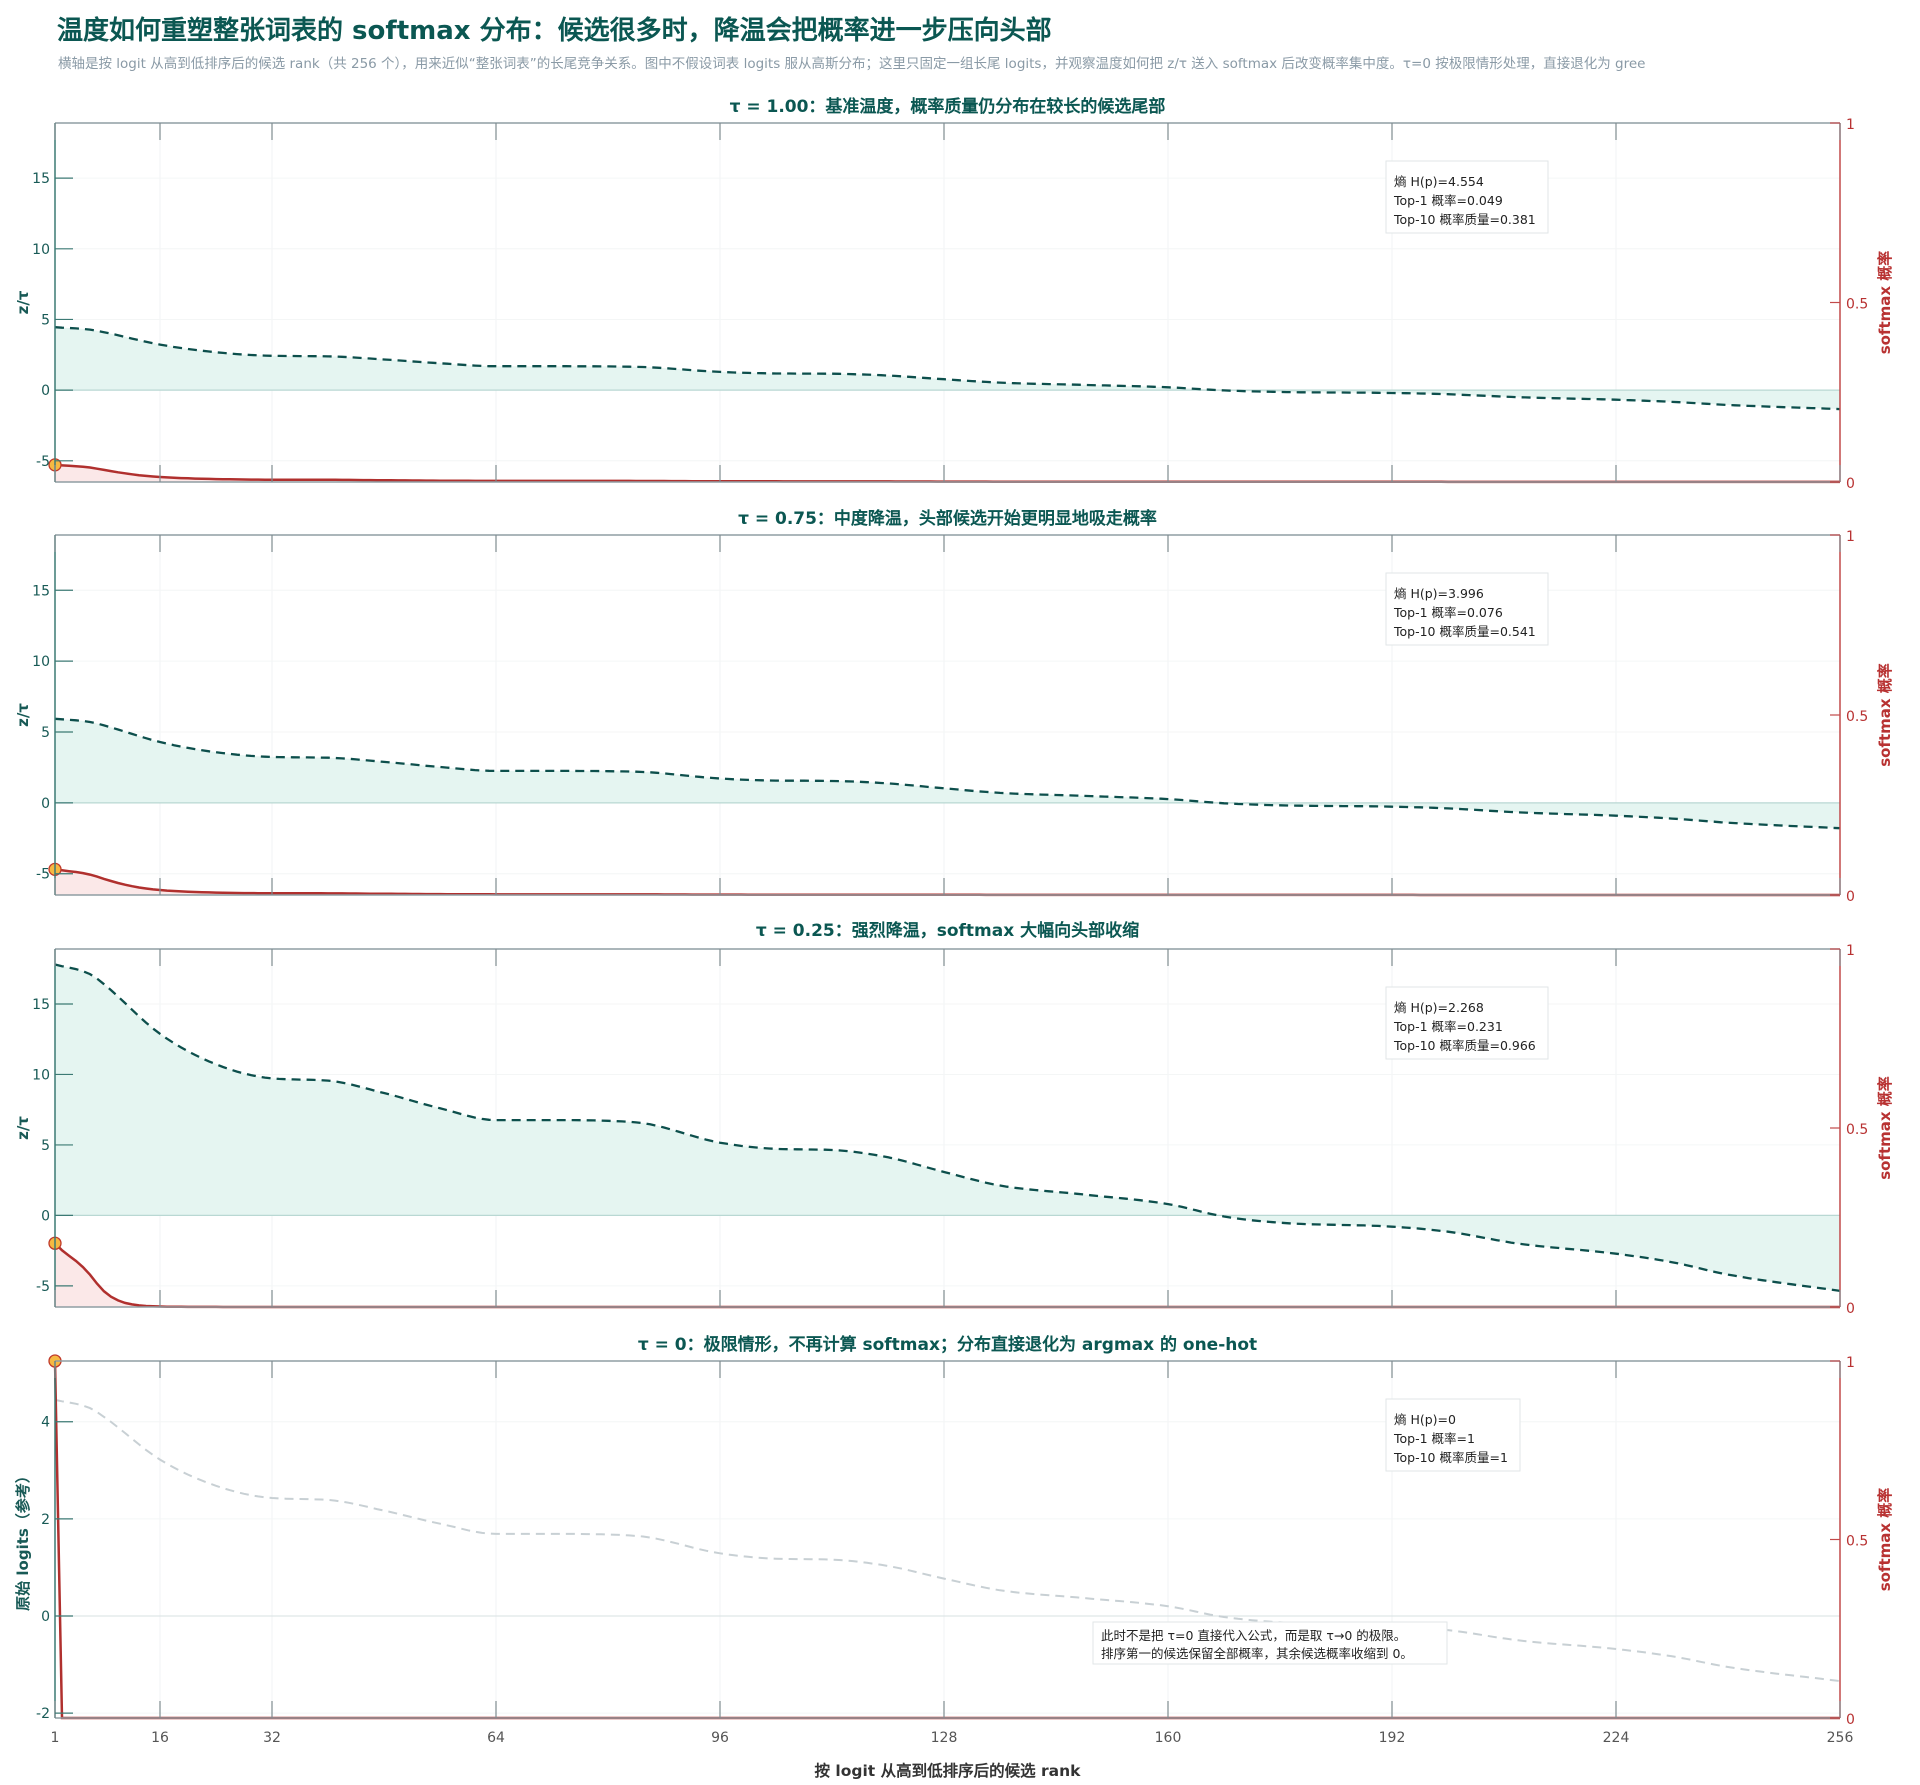 This screenshot has height=1785, width=1920. I want to click on stats-line: 熵 H(p)=2.268, so click(1439, 1007).